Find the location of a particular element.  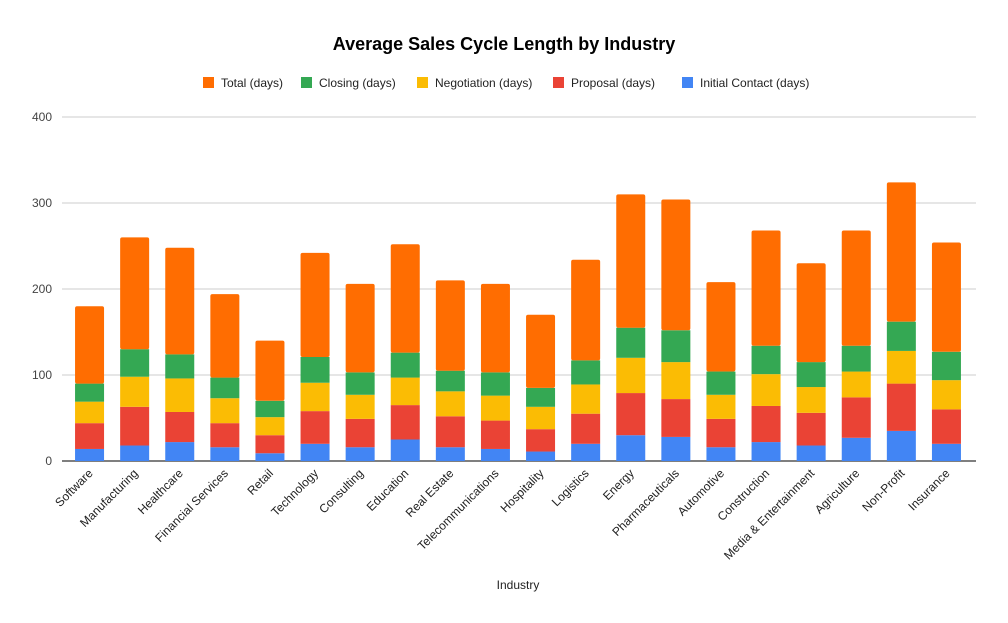

legend-label: Negotiation (days) is located at coordinates (483, 83).